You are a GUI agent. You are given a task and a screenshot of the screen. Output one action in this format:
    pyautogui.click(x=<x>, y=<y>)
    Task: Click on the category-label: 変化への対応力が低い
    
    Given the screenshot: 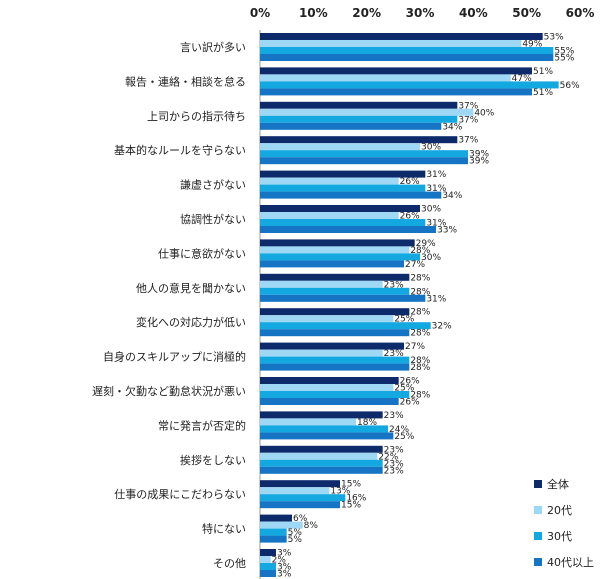 What is the action you would take?
    pyautogui.click(x=191, y=322)
    